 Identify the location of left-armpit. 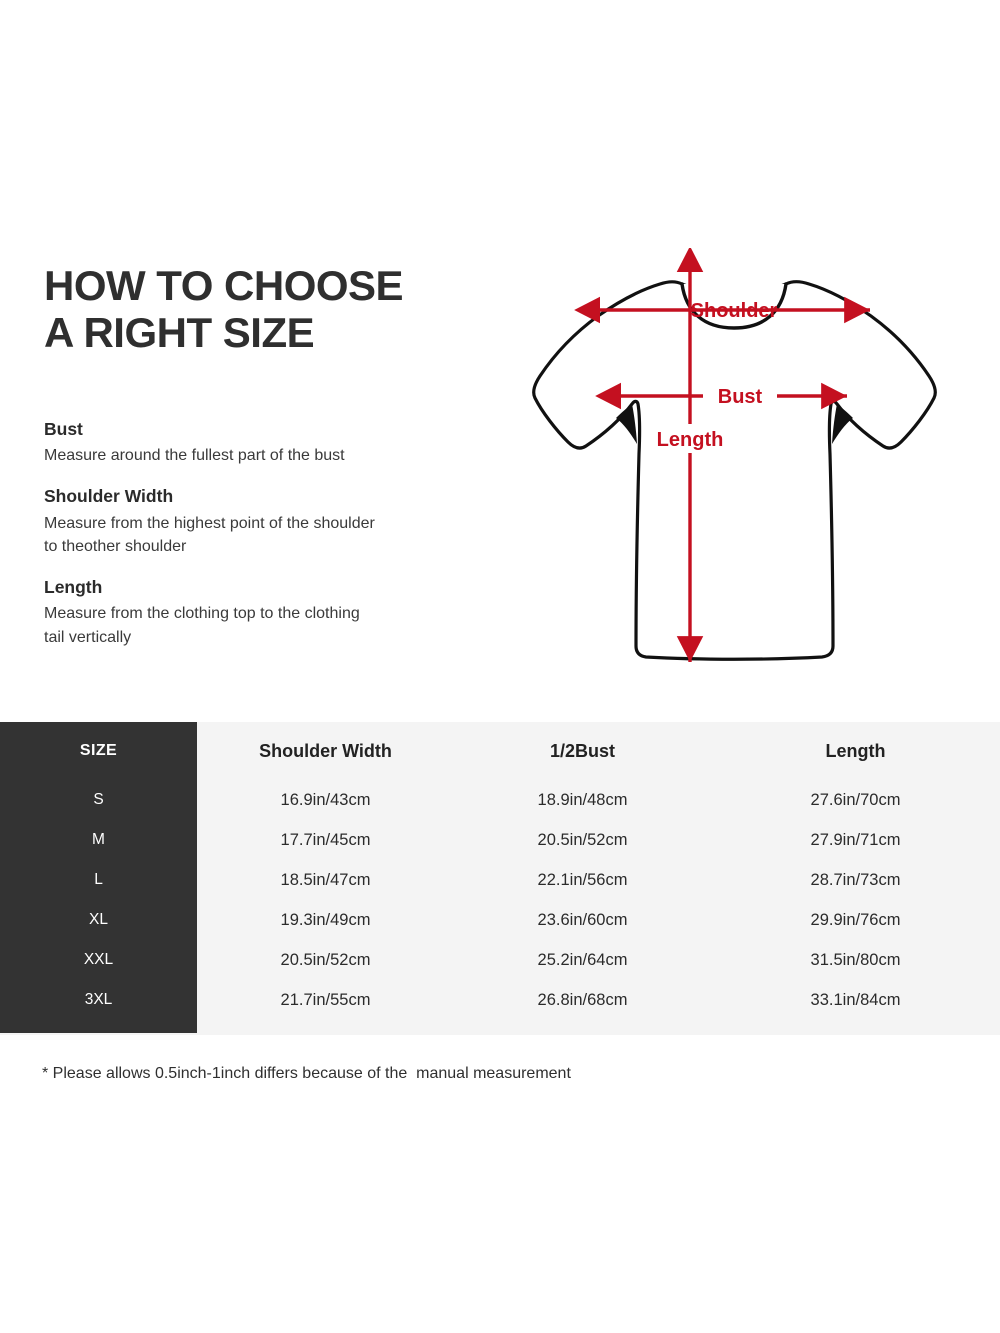
(626, 424).